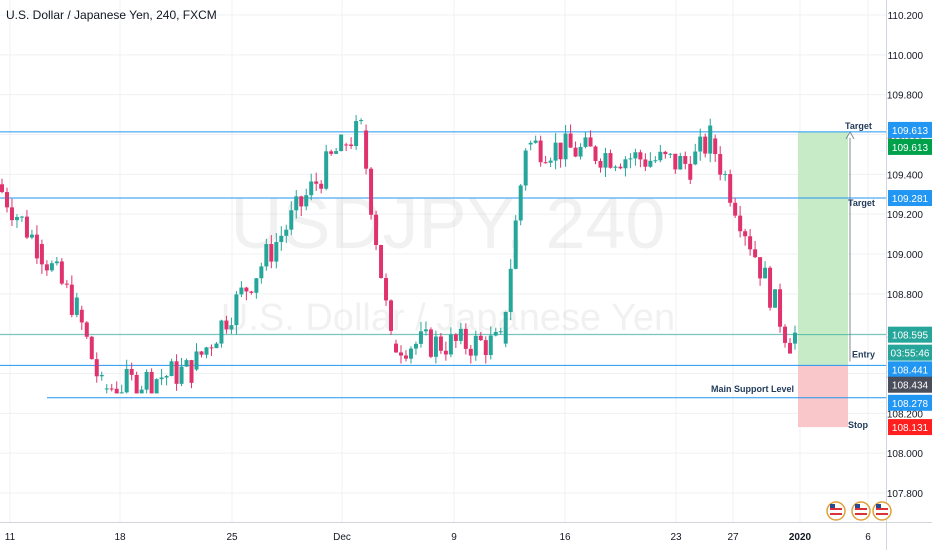  I want to click on target-zone, so click(823, 248).